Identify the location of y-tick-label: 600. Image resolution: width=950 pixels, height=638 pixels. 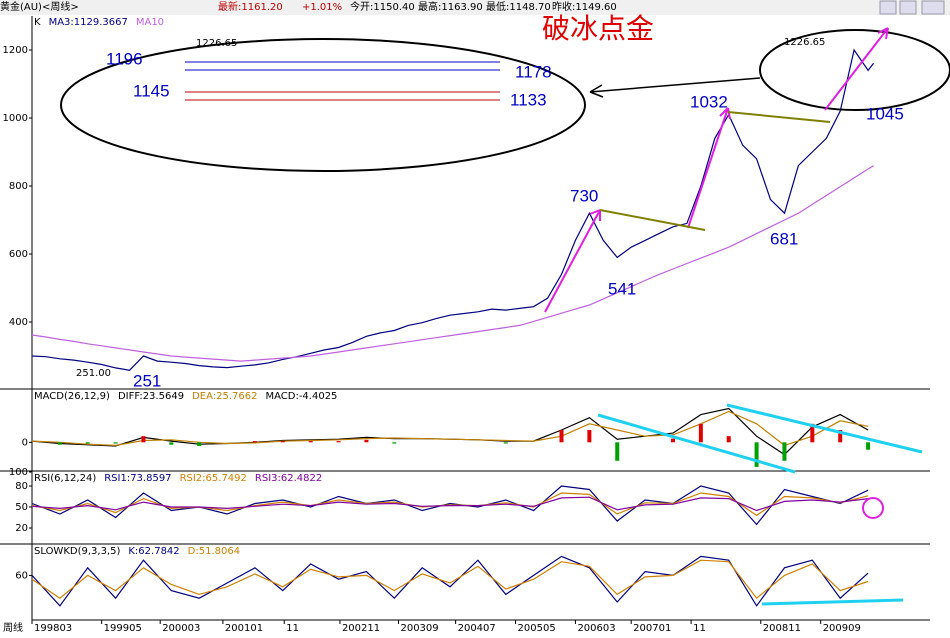
(18, 254).